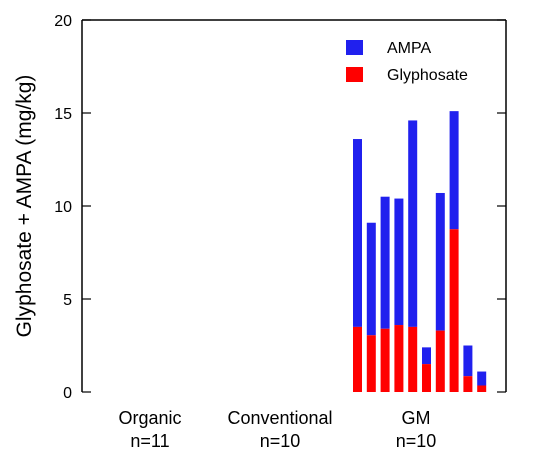 This screenshot has width=534, height=449. Describe the element at coordinates (279, 418) in the screenshot. I see `category-label: Conventional` at that location.